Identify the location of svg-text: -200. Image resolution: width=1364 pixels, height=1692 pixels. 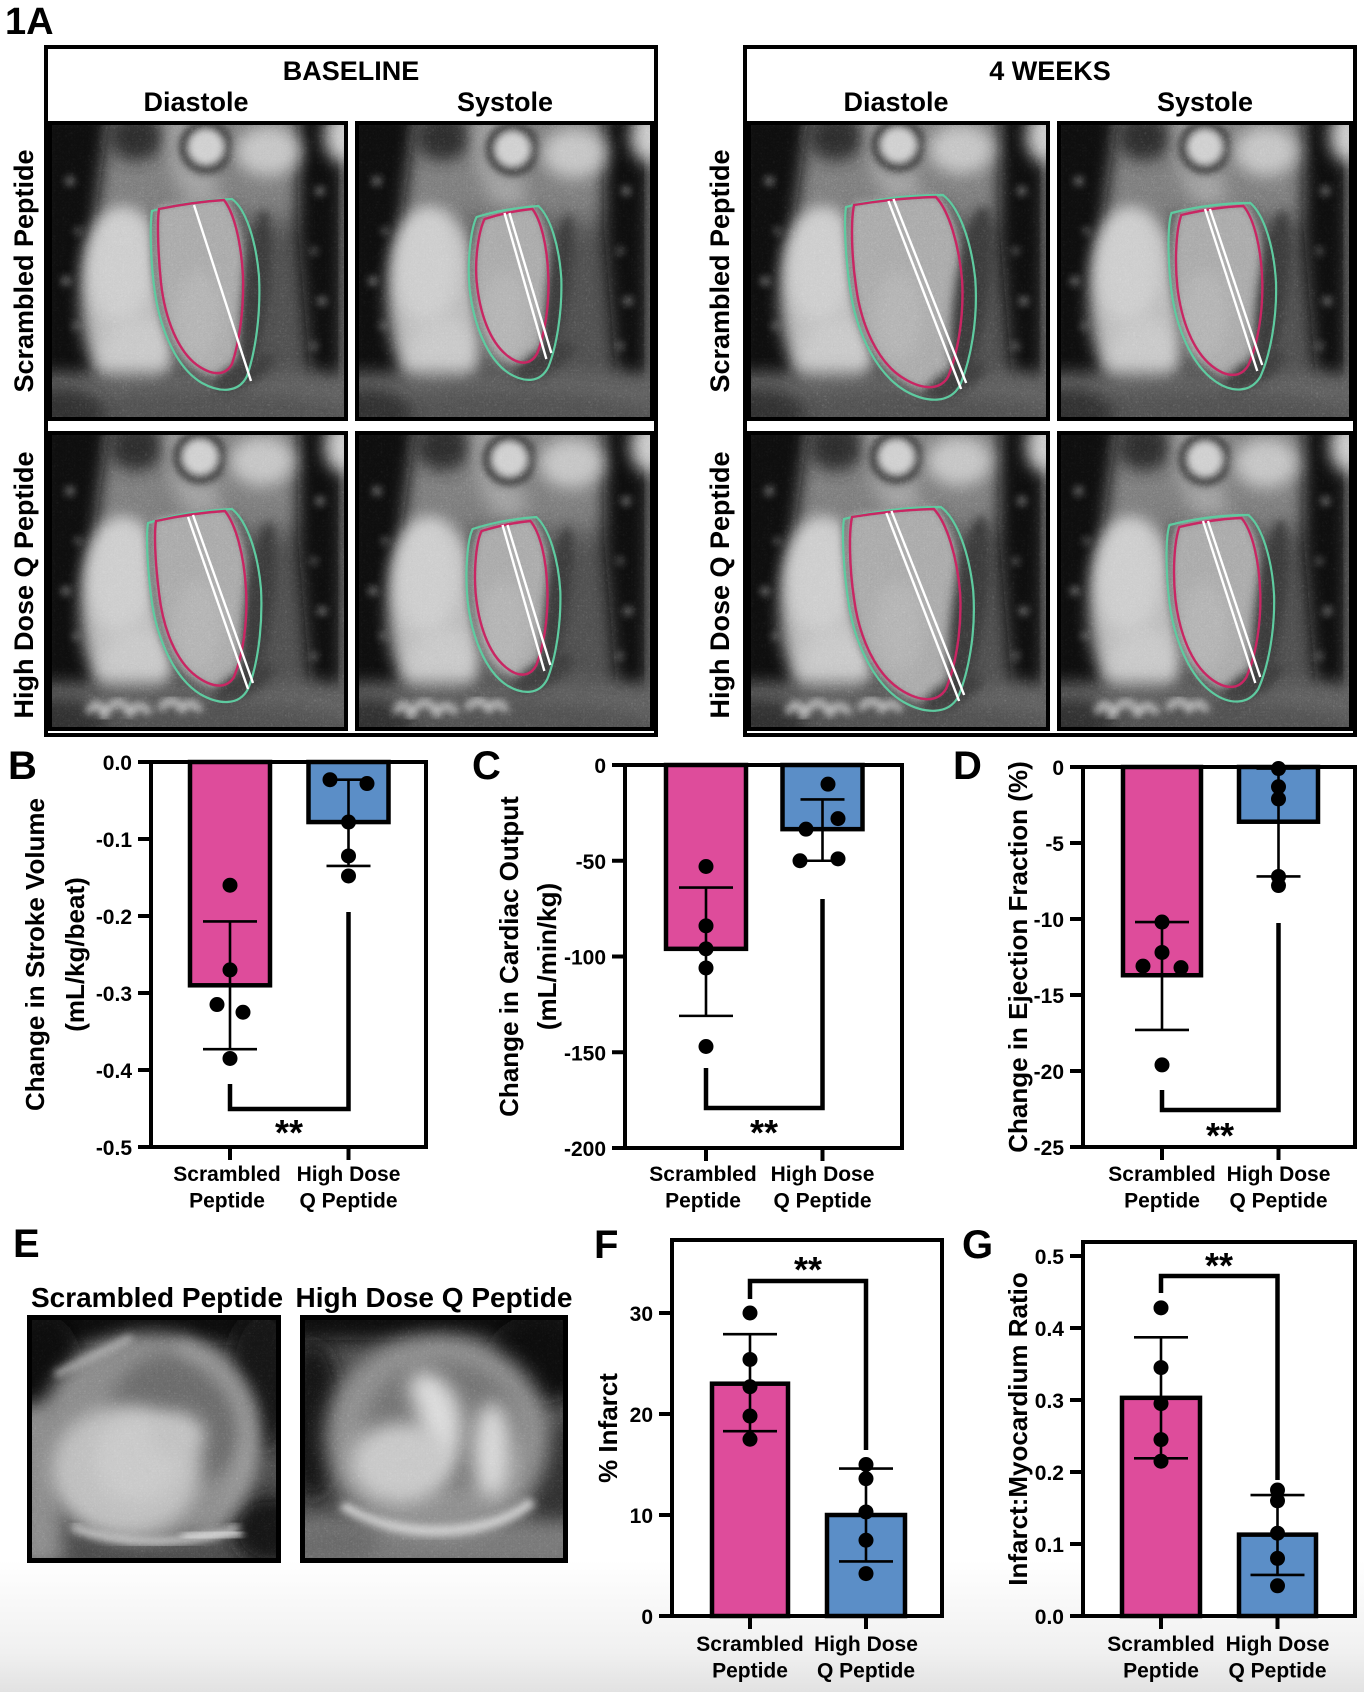
(585, 1149).